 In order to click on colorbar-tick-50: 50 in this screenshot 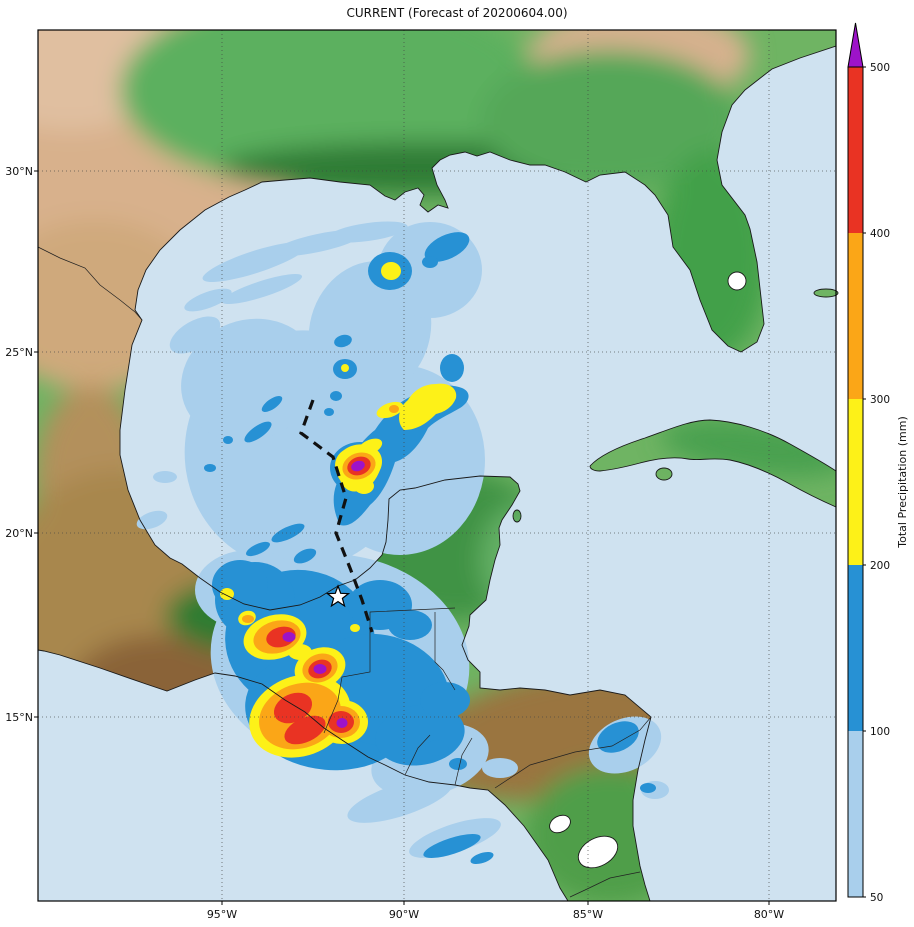, I will do `click(876, 898)`.